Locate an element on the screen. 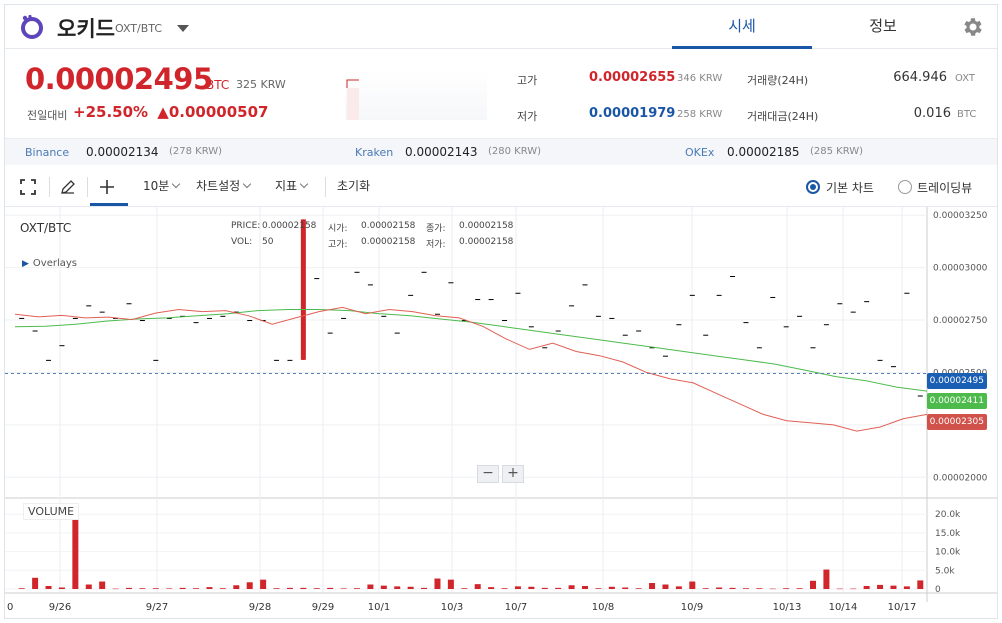 This screenshot has width=1002, height=623. interval-dropdown: 10분 is located at coordinates (162, 185).